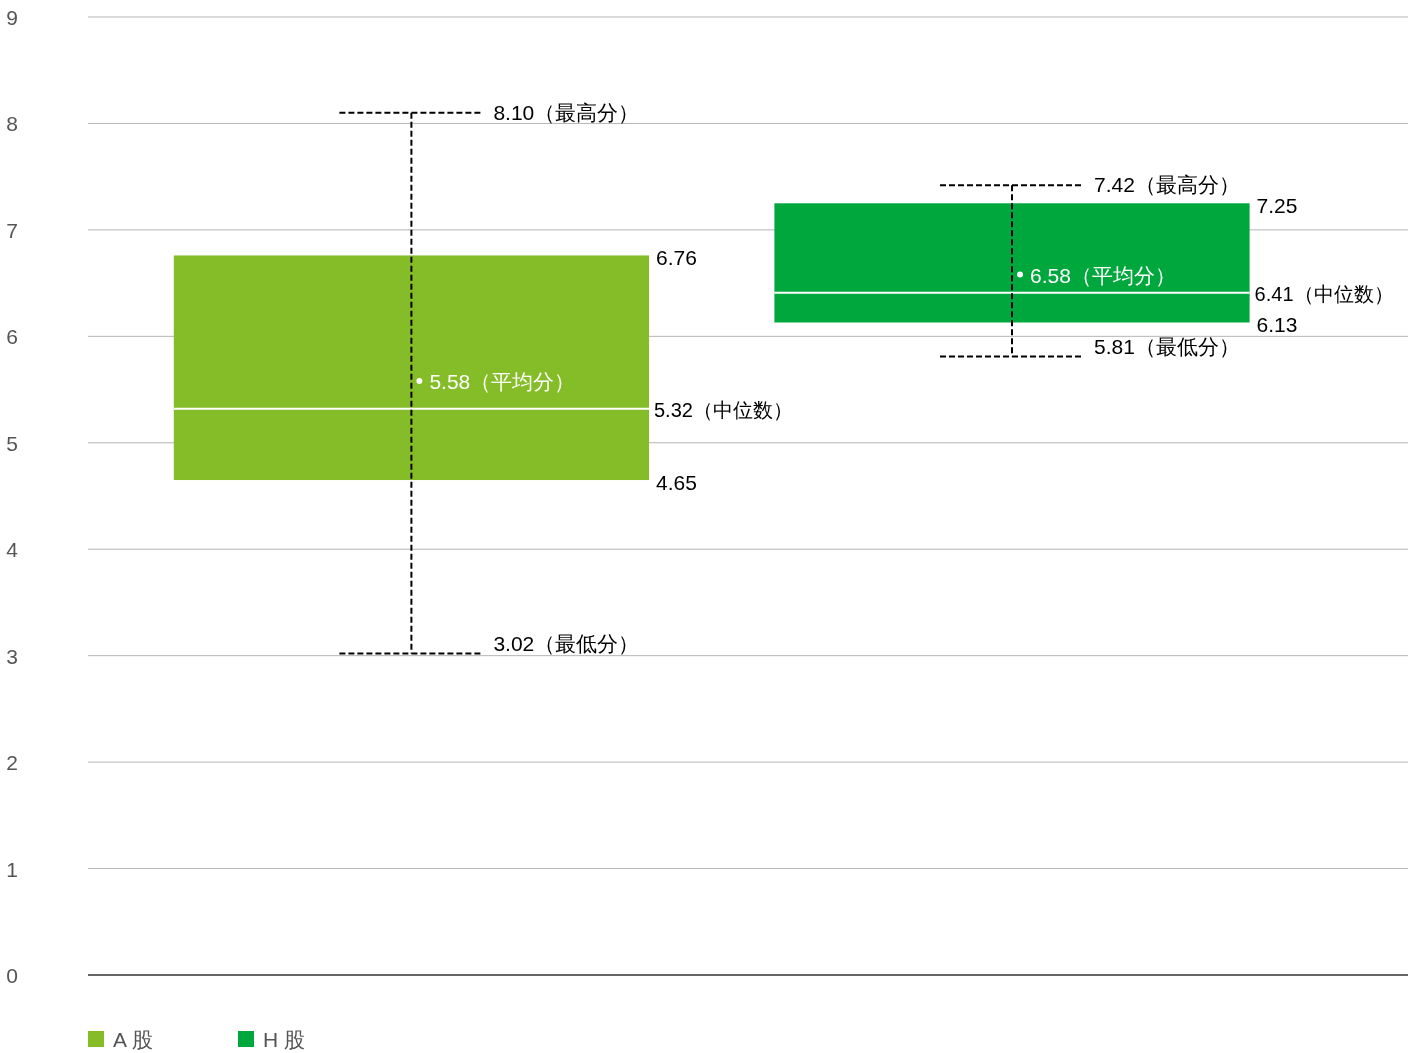 The width and height of the screenshot is (1416, 1053). Describe the element at coordinates (566, 112) in the screenshot. I see `text: 8.10（最高分）` at that location.